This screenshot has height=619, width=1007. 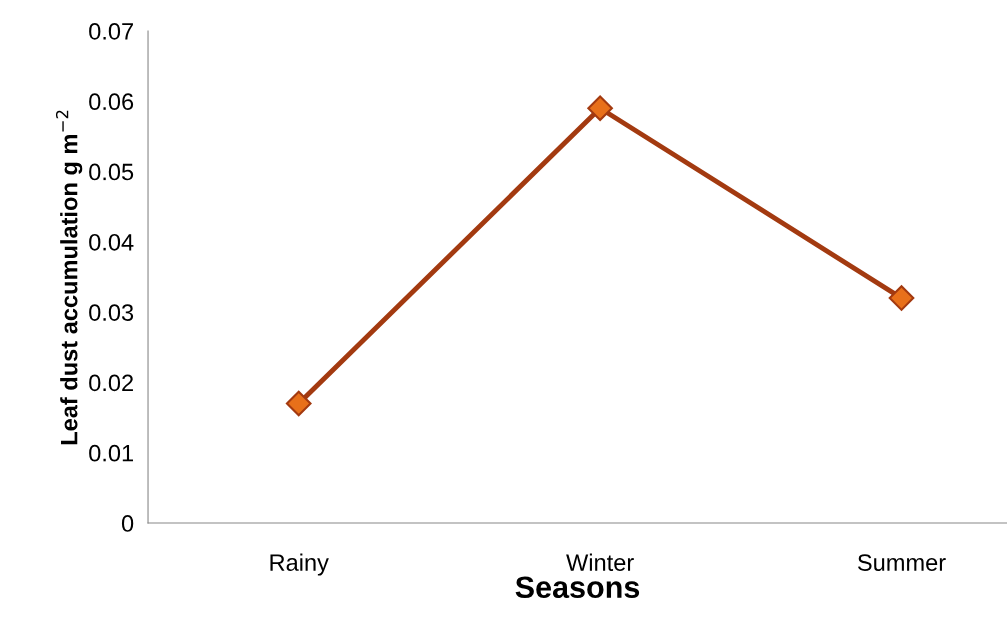 I want to click on x-tick-label: Summer, so click(x=901, y=562).